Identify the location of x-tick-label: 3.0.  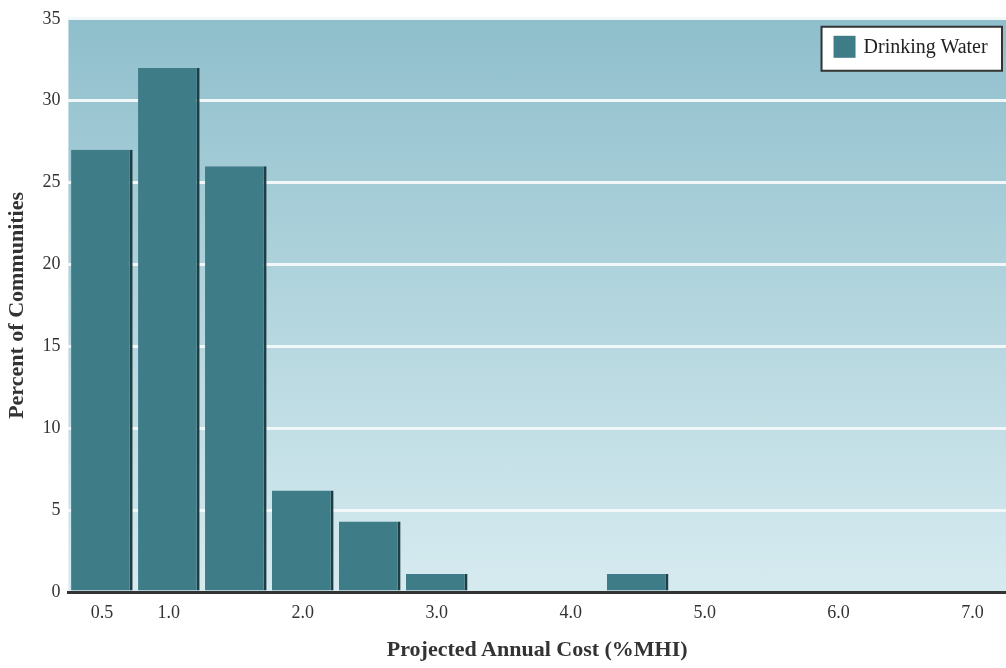
(436, 611).